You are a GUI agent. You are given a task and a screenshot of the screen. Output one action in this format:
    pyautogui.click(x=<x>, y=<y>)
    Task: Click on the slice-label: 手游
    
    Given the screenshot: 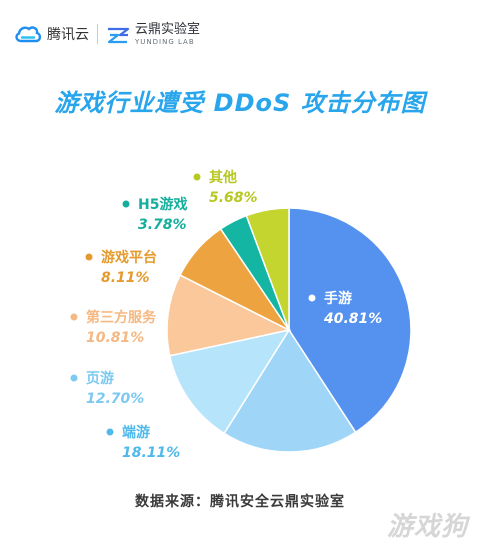 What is the action you would take?
    pyautogui.click(x=338, y=298)
    